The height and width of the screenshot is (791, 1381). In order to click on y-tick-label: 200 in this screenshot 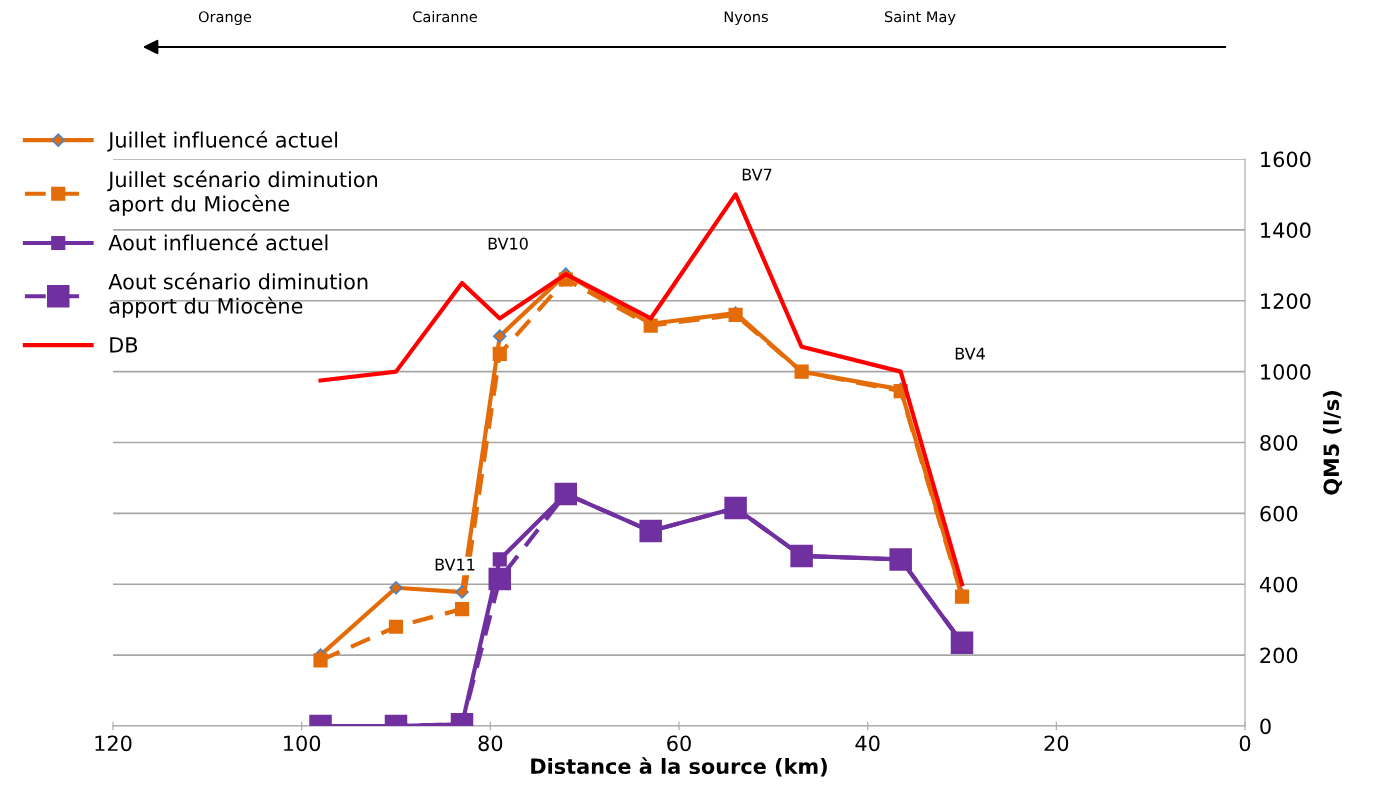, I will do `click(1279, 655)`.